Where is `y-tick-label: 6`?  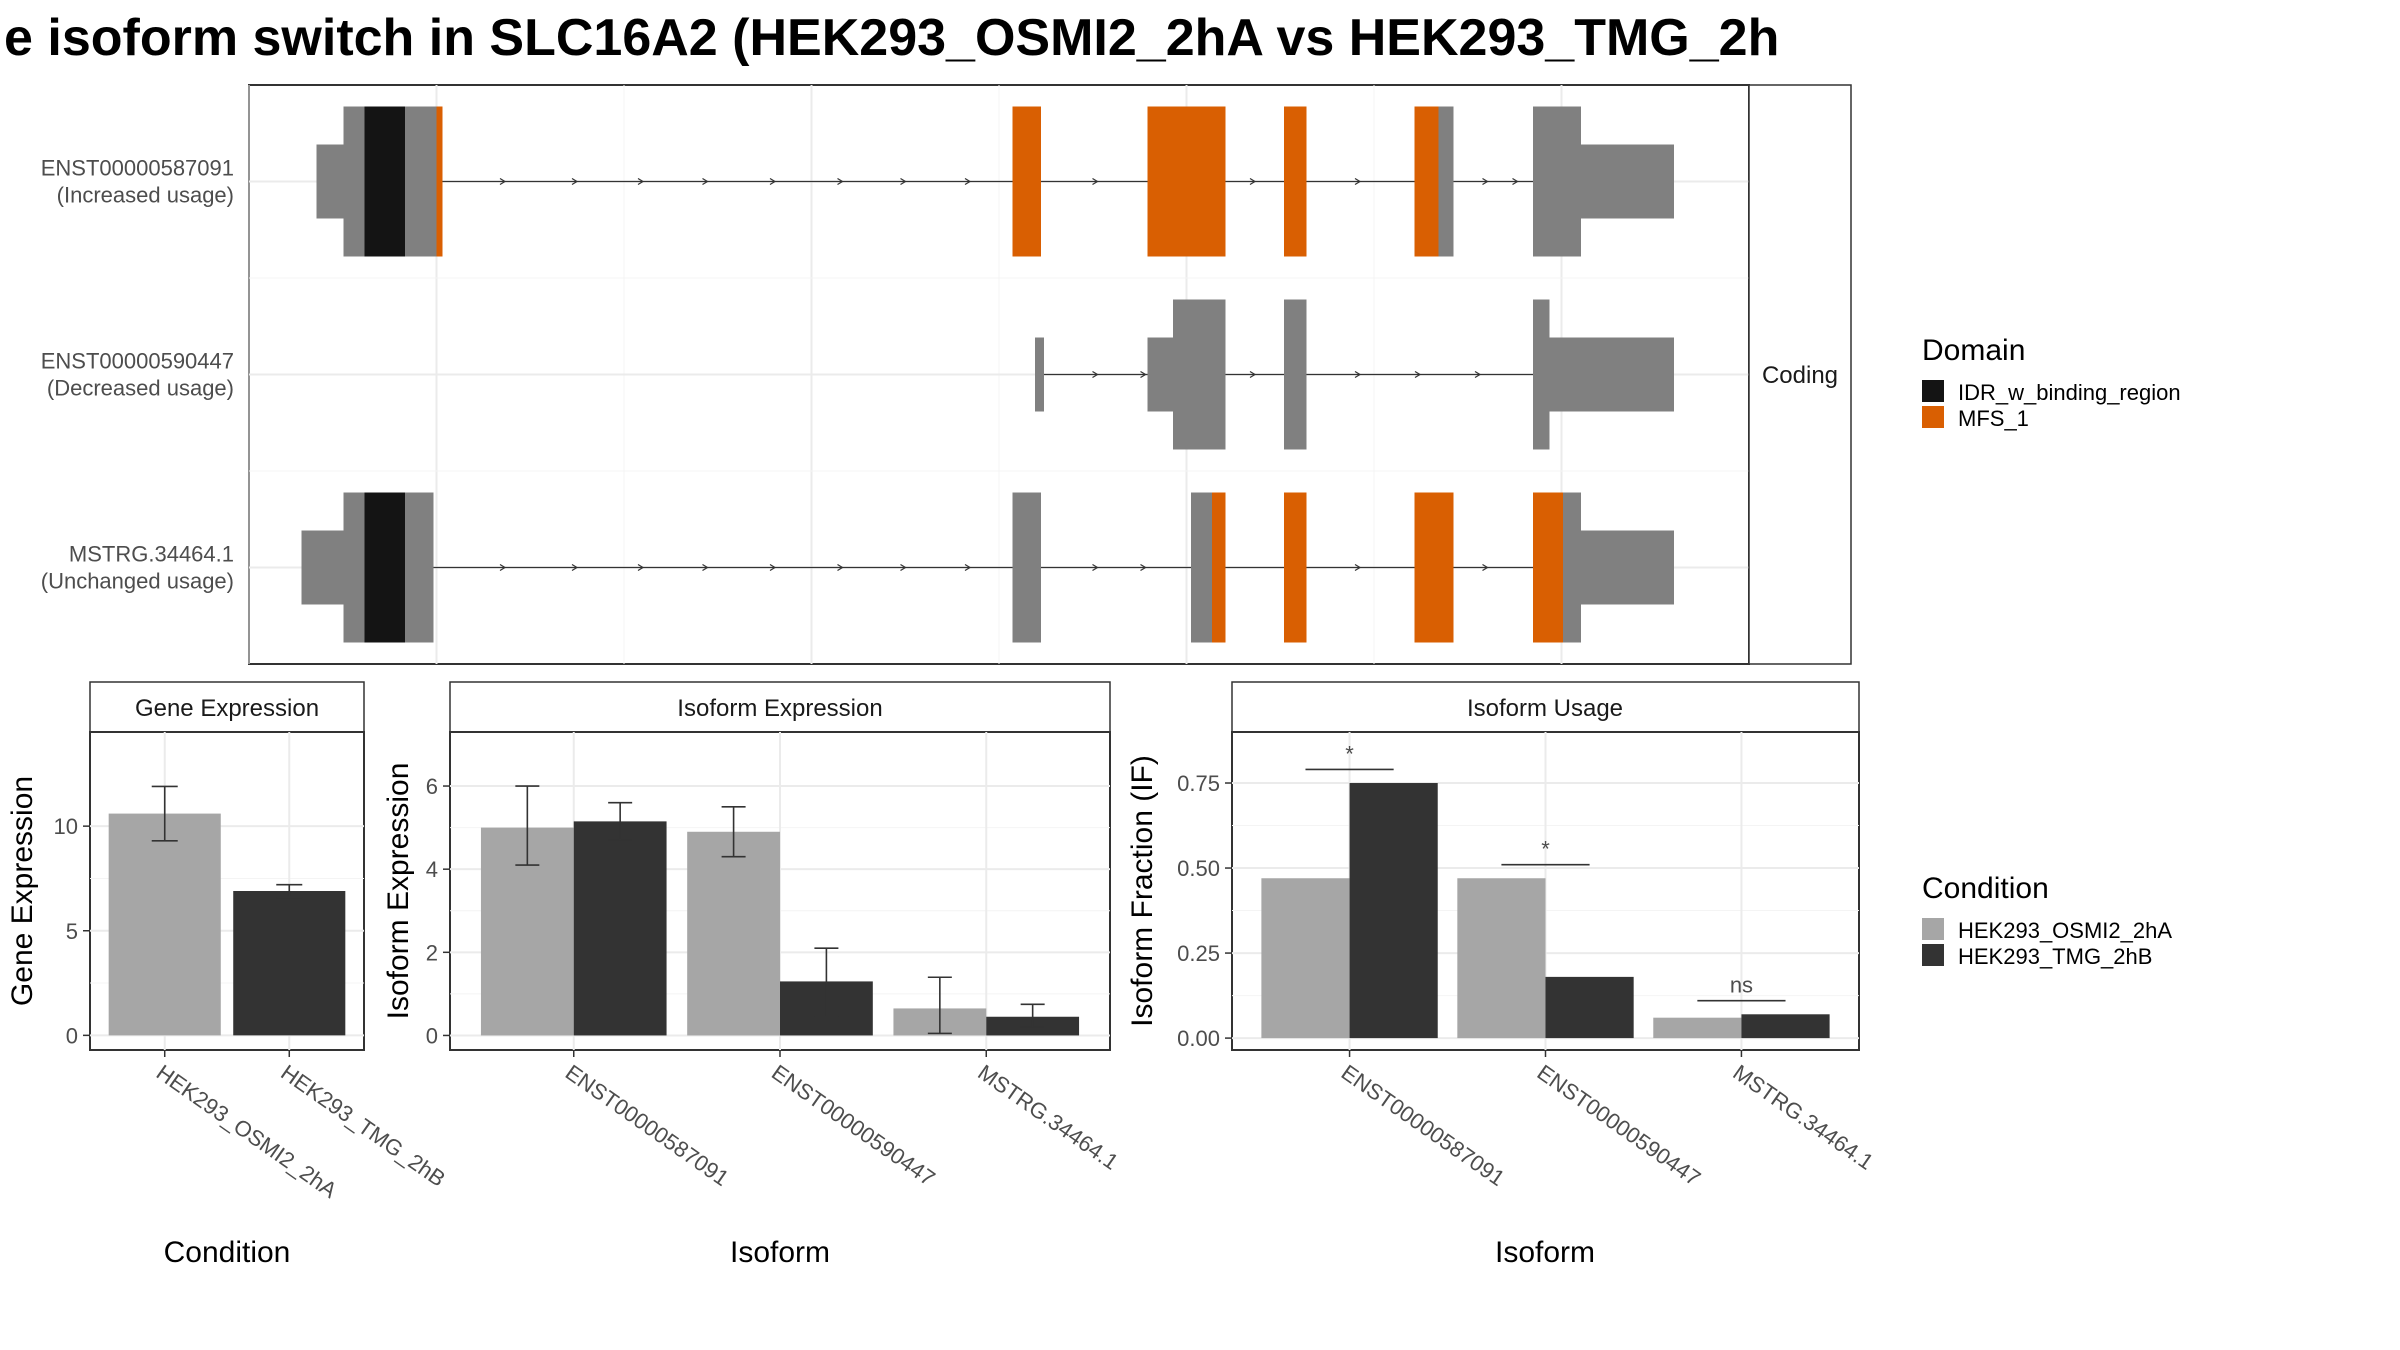 y-tick-label: 6 is located at coordinates (432, 786).